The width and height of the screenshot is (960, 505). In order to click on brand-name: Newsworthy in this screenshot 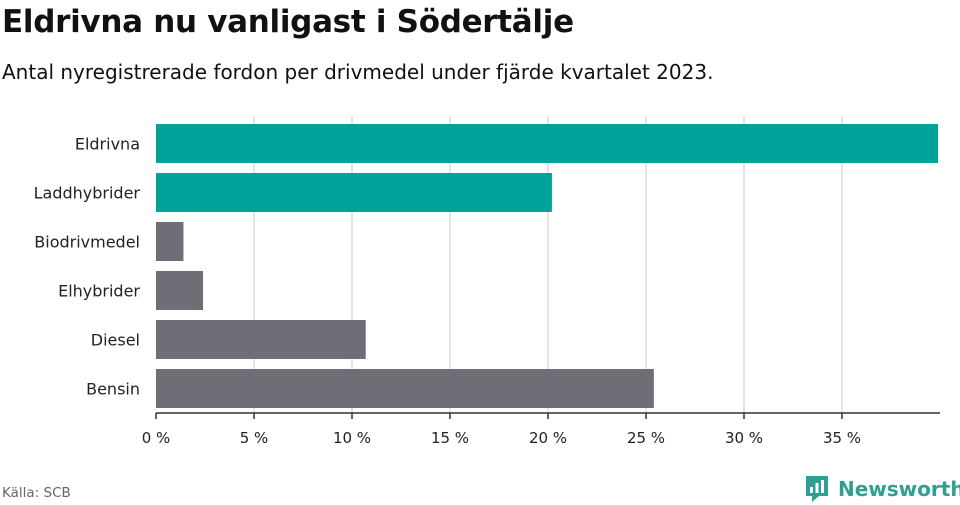, I will do `click(899, 489)`.